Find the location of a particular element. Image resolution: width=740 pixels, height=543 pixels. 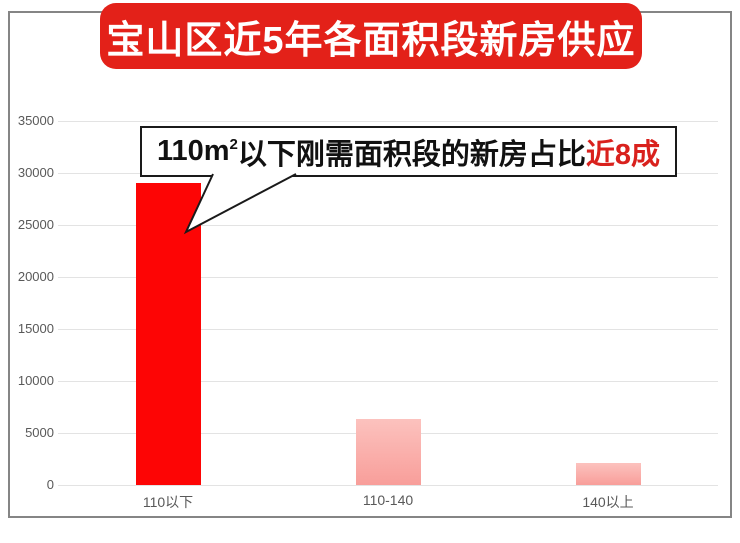

x-category-label-110-140: 110-140 is located at coordinates (388, 500).